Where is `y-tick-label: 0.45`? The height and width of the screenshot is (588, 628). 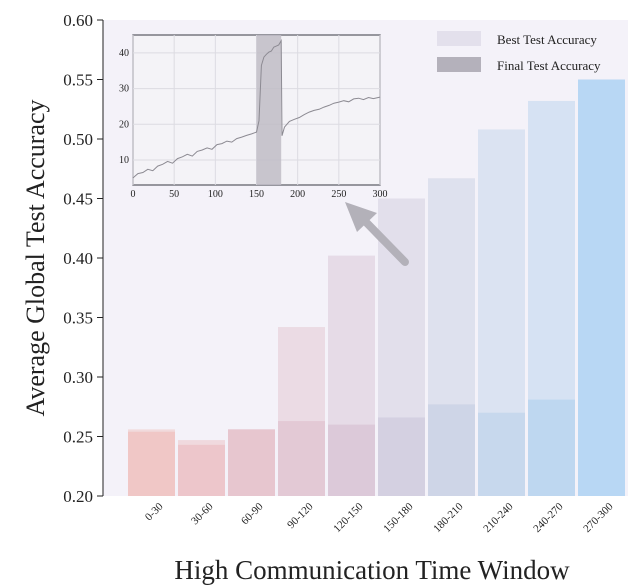
y-tick-label: 0.45 is located at coordinates (78, 199).